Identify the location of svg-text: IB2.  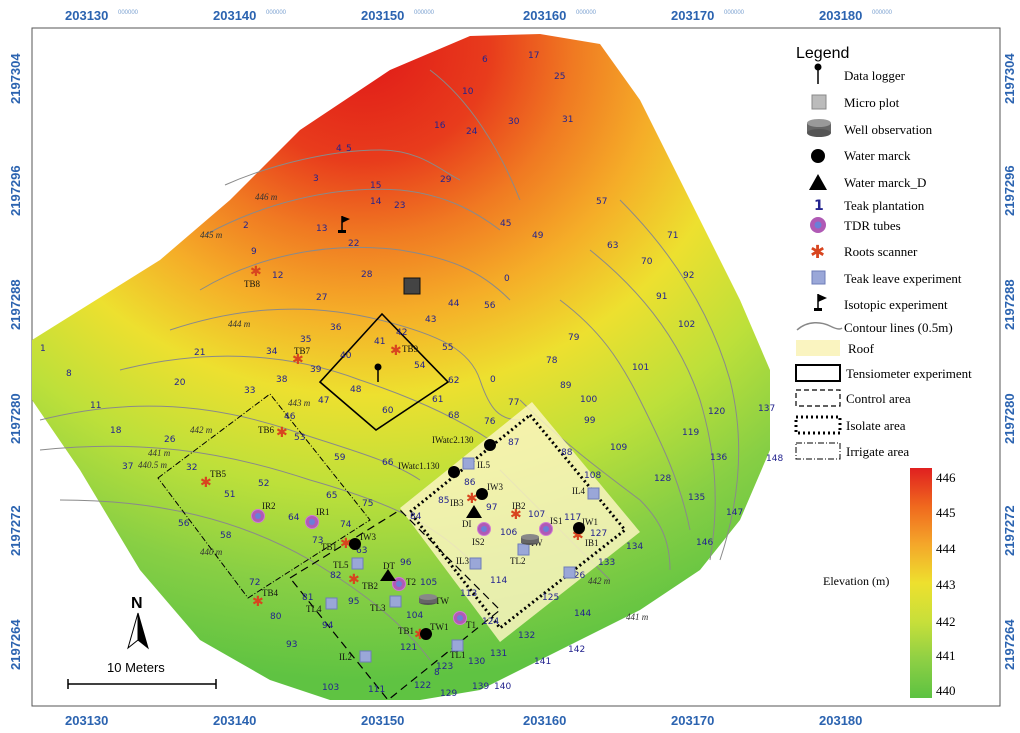
(519, 506).